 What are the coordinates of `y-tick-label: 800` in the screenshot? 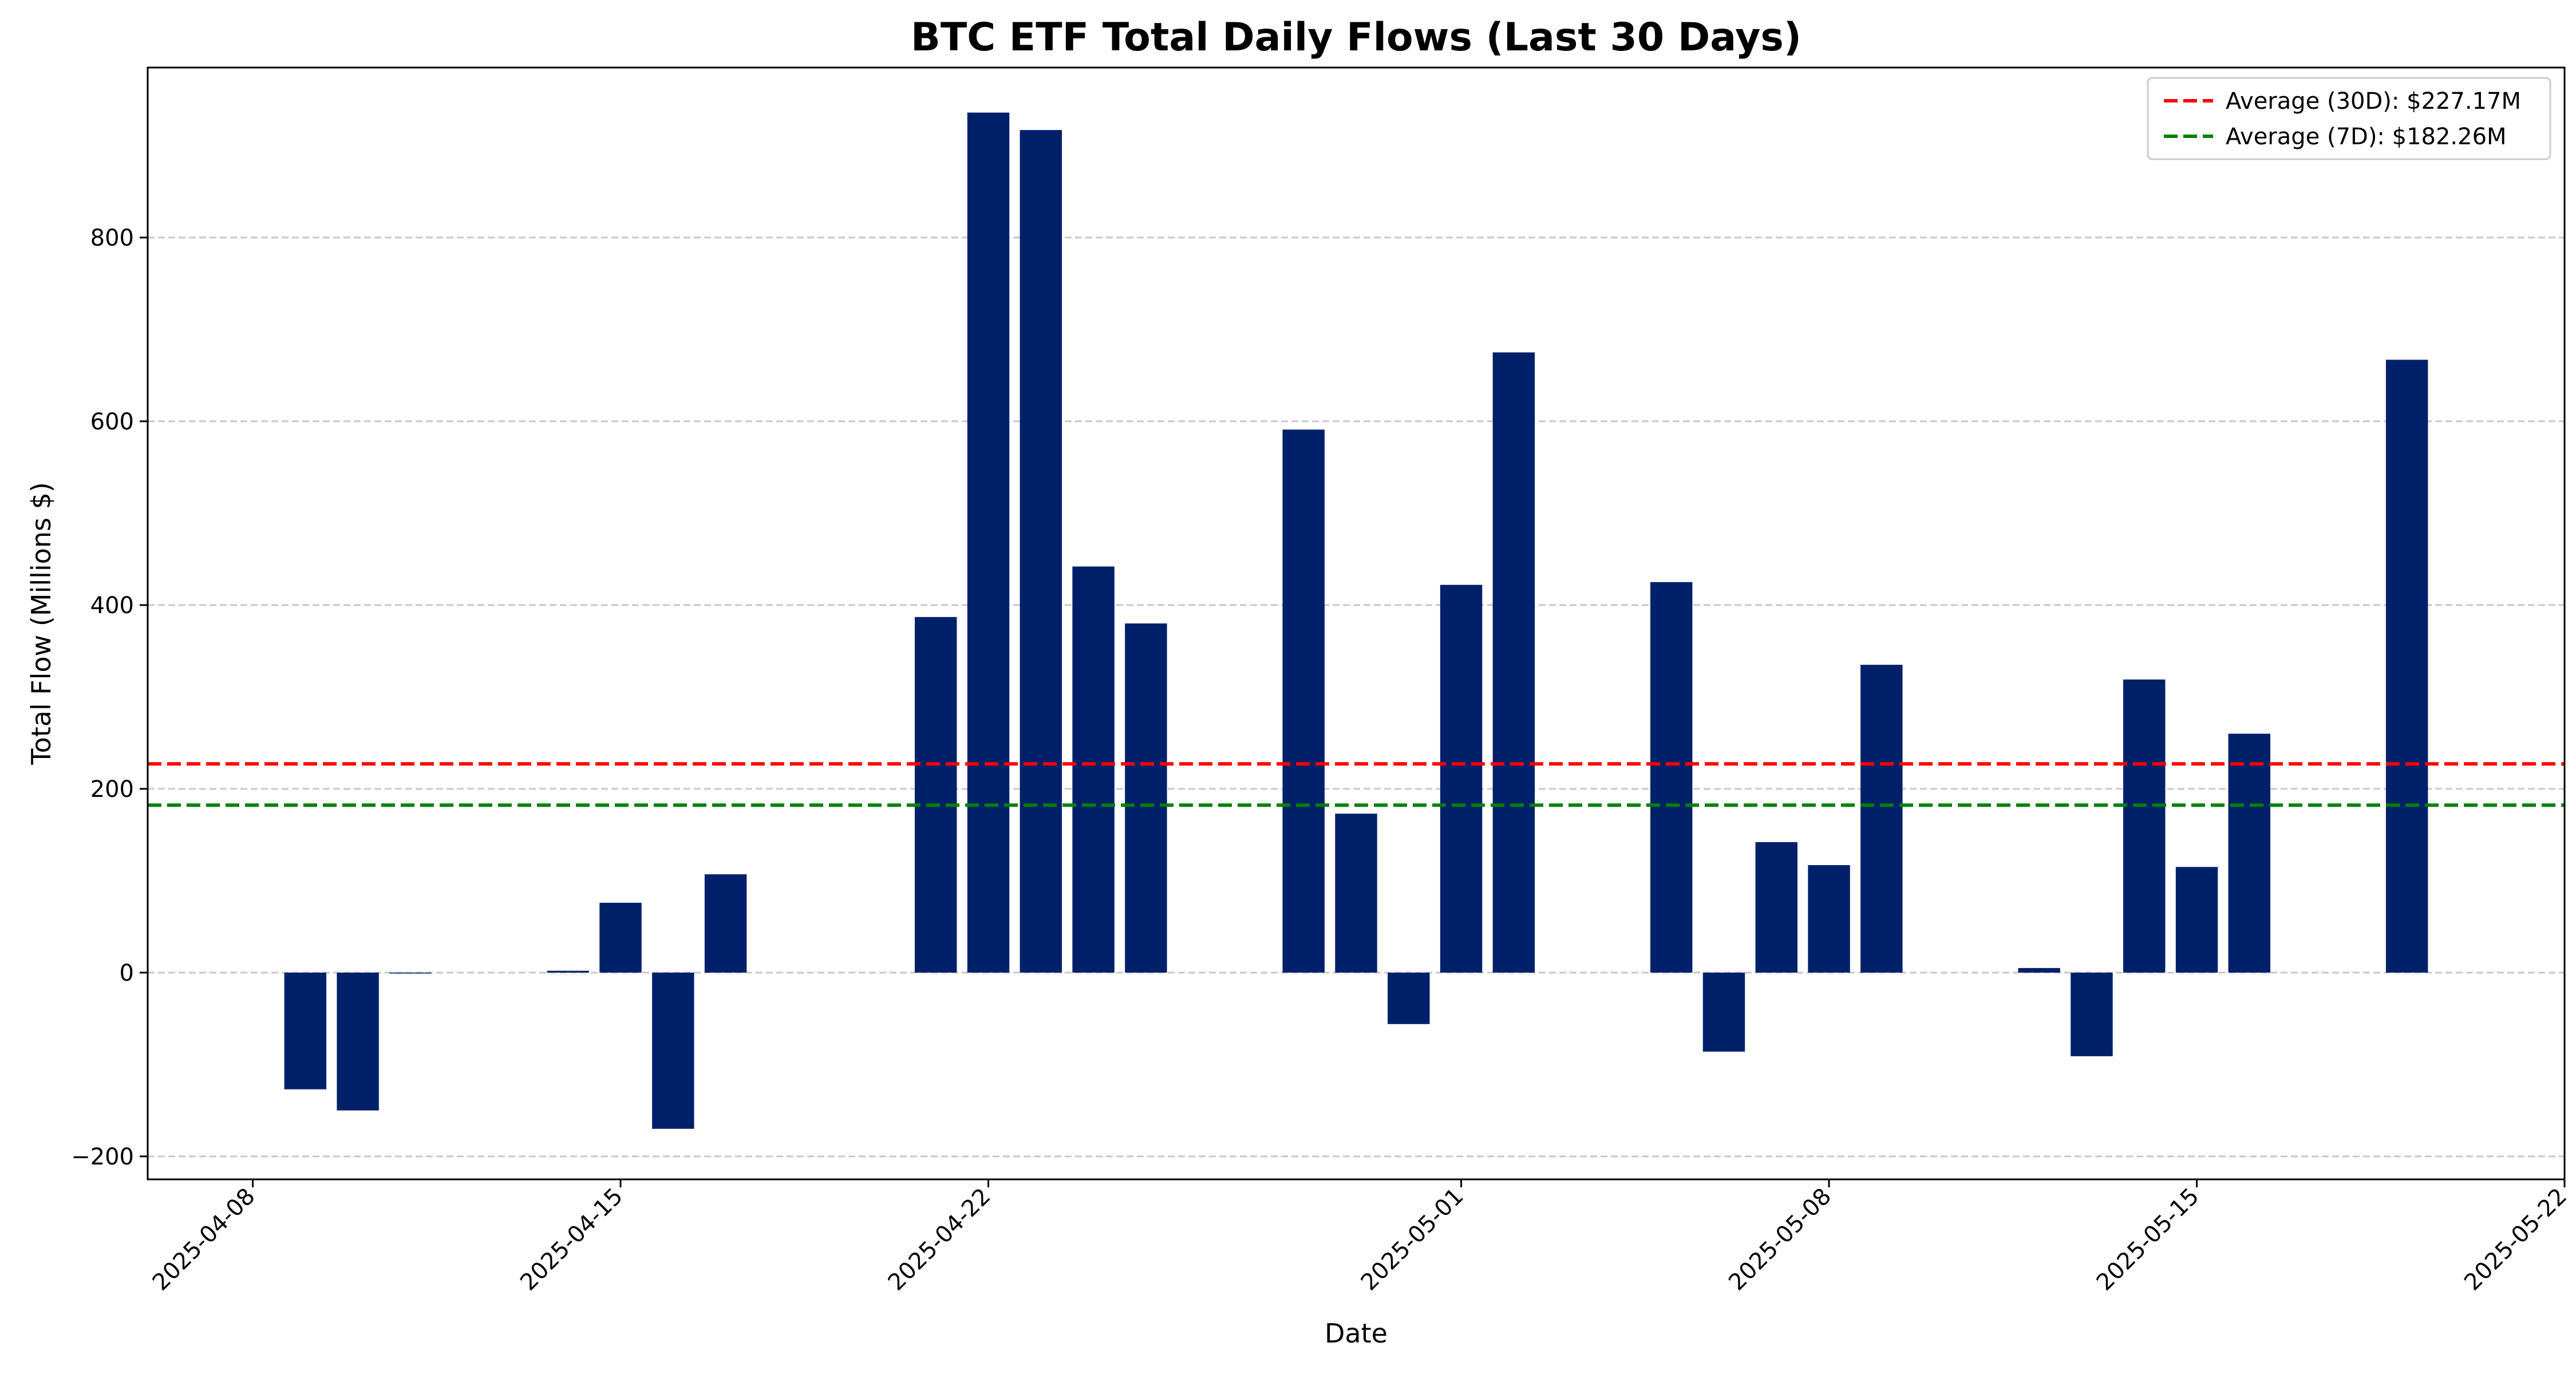 It's located at (112, 238).